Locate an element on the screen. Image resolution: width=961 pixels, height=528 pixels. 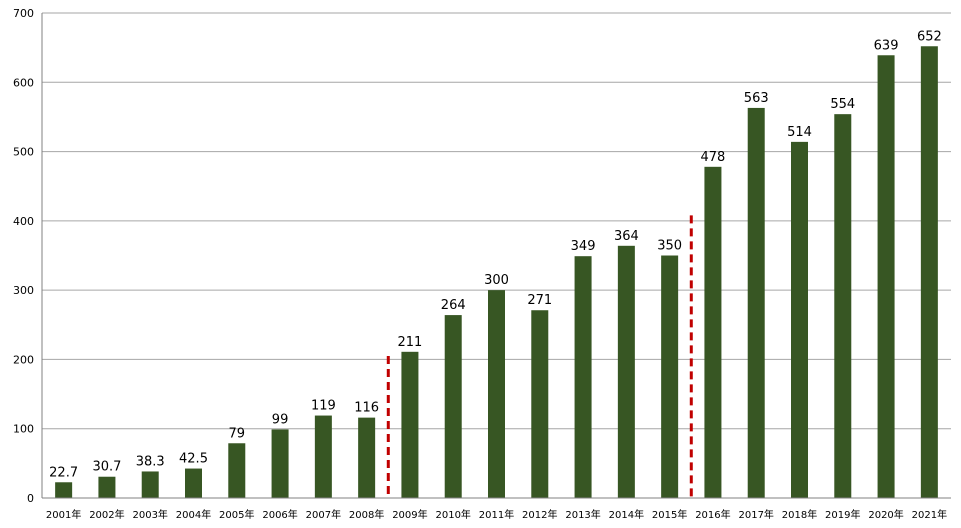
data-label: 639 is located at coordinates (886, 45).